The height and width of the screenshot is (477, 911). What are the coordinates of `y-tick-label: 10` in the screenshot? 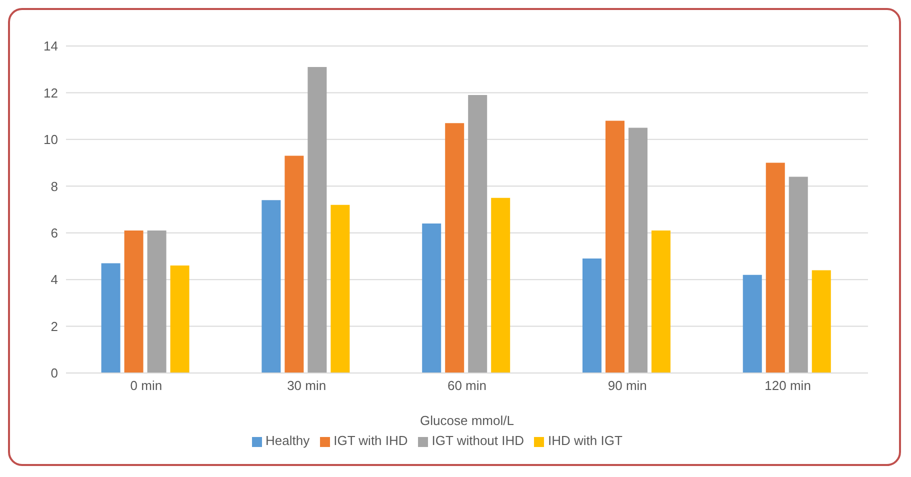 It's located at (51, 140).